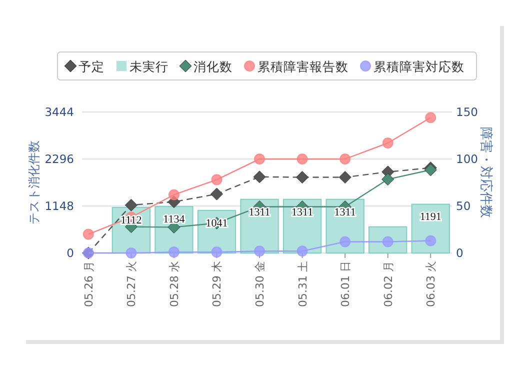  I want to click on data-label: 1134, so click(174, 220).